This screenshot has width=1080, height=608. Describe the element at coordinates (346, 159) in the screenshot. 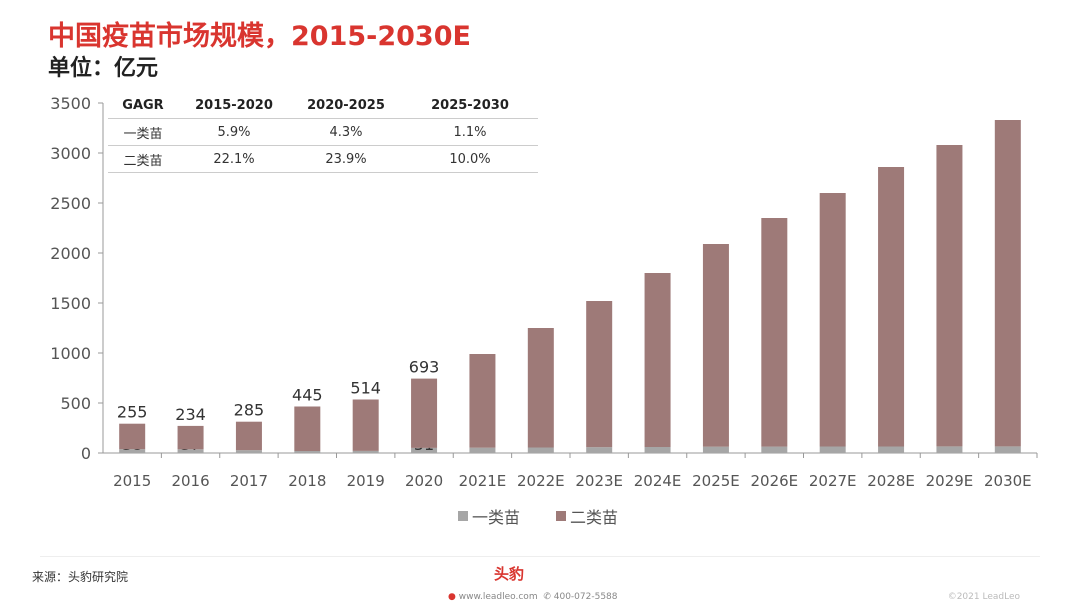

I see `cell: 23.9%` at that location.